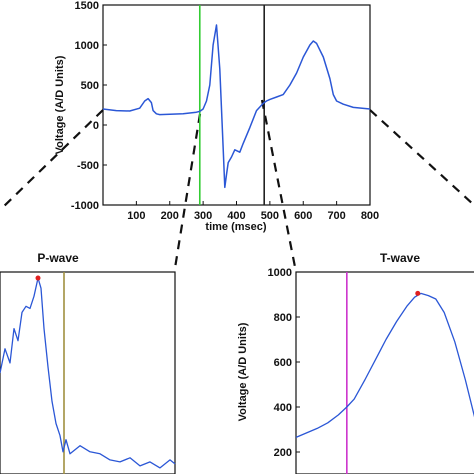 The width and height of the screenshot is (474, 474). I want to click on t-y-tick-label: 1000, so click(280, 273).